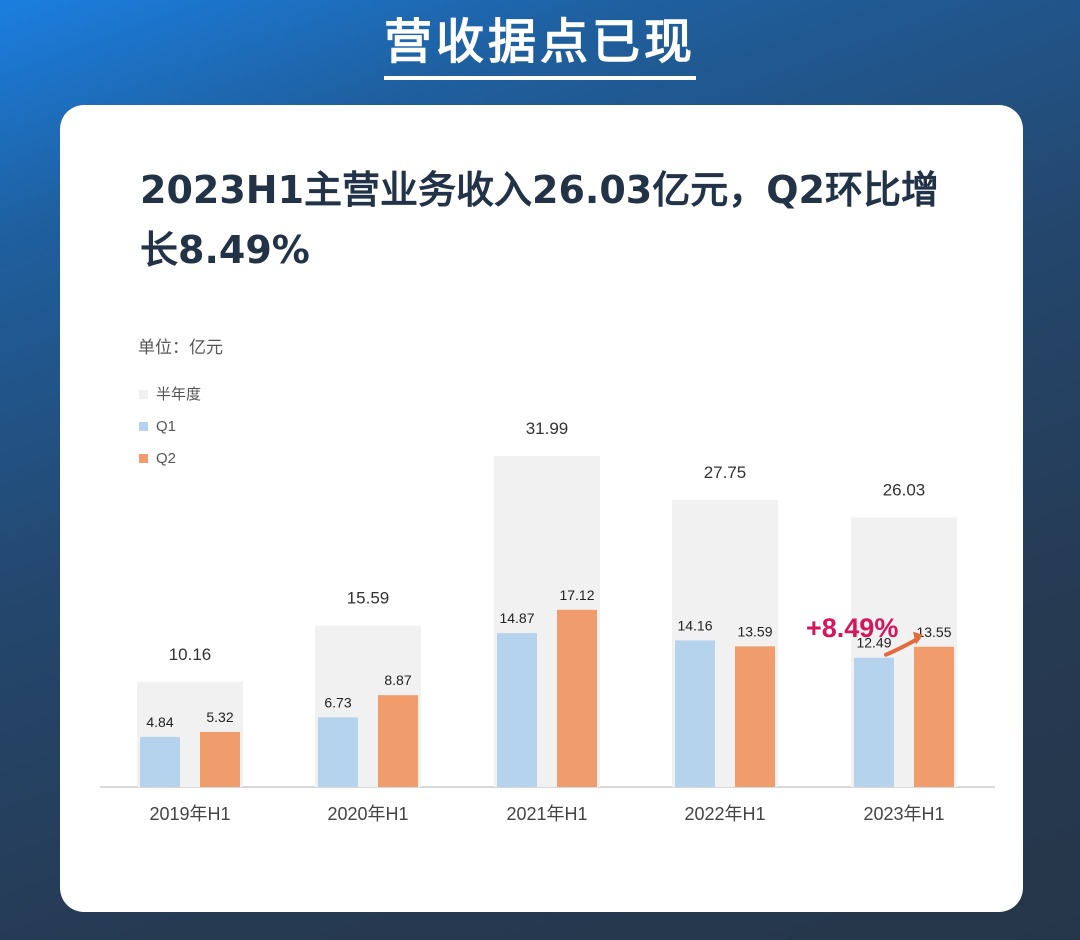 Image resolution: width=1080 pixels, height=940 pixels. I want to click on label-q1: 14.16, so click(694, 625).